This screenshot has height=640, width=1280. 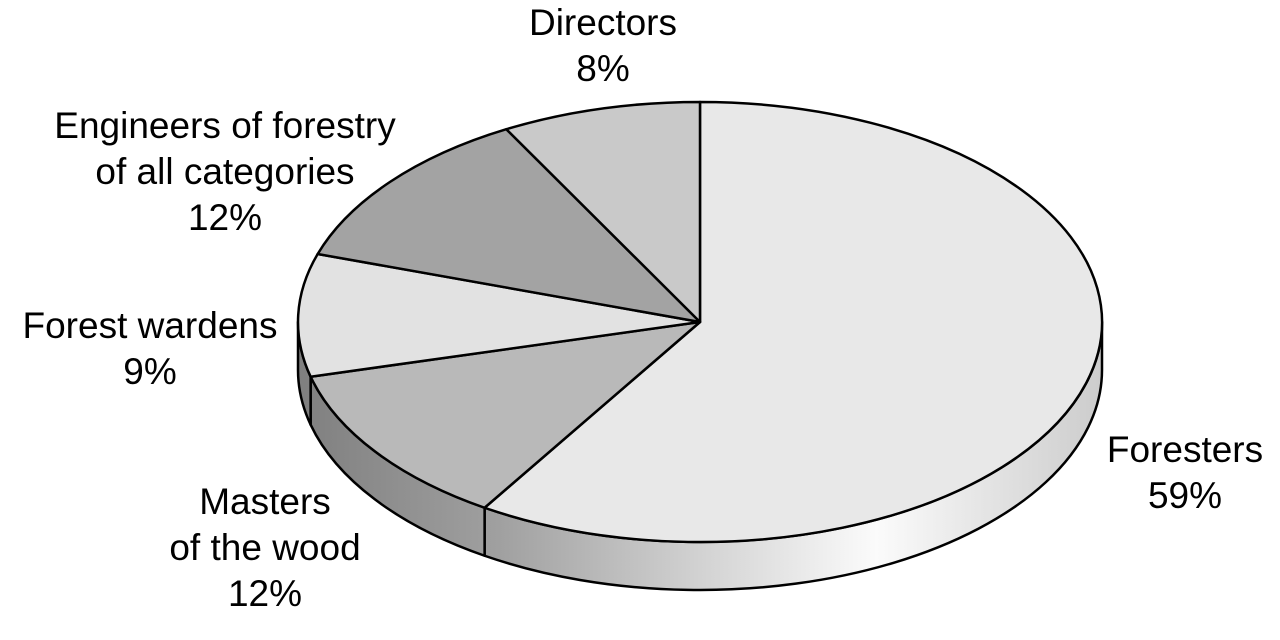 I want to click on label-masters-value: 12%, so click(x=265, y=593).